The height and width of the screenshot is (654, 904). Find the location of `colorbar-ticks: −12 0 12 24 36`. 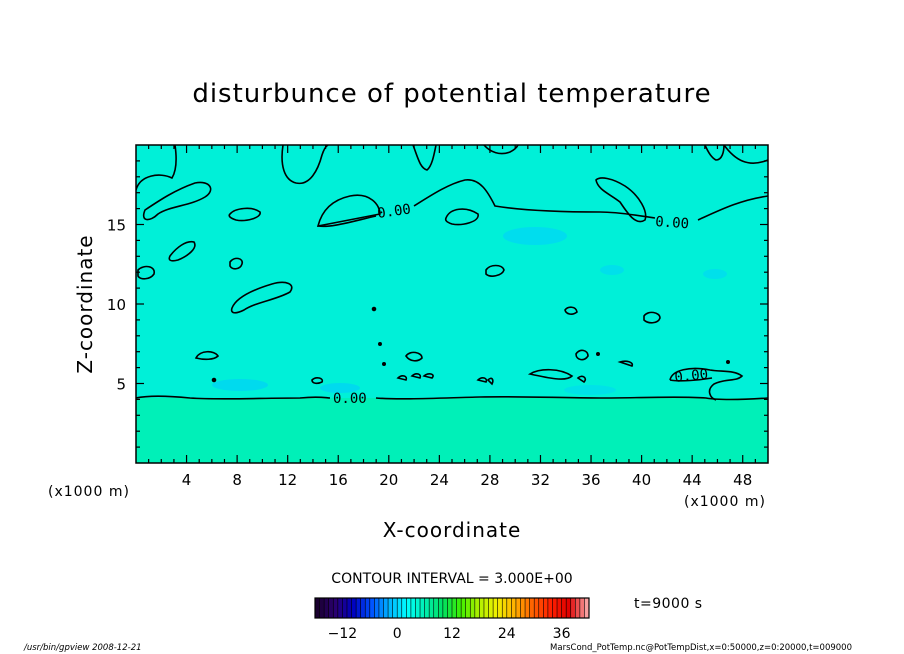

colorbar-ticks: −12 0 12 24 36 is located at coordinates (449, 634).